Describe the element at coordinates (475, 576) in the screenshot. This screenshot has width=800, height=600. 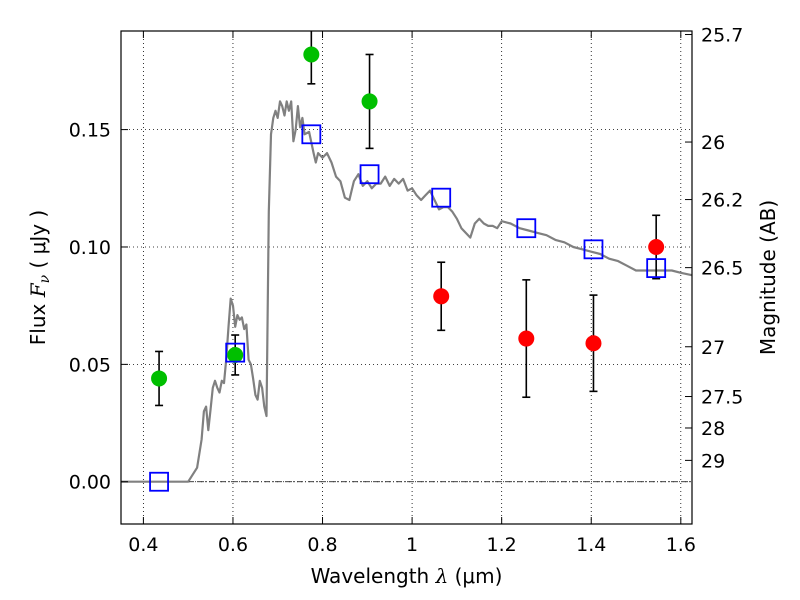
I see `x-axis-label-unit: (μm)` at that location.